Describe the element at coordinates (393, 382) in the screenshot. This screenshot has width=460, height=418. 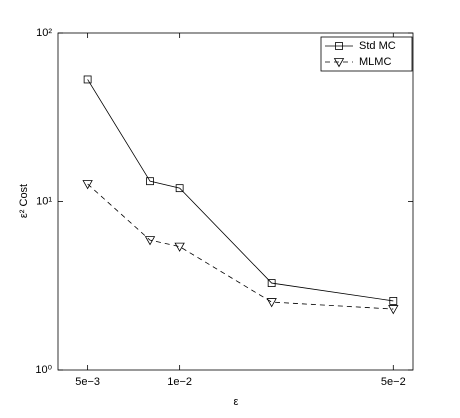
I see `x-tick-label: 5e−2` at that location.